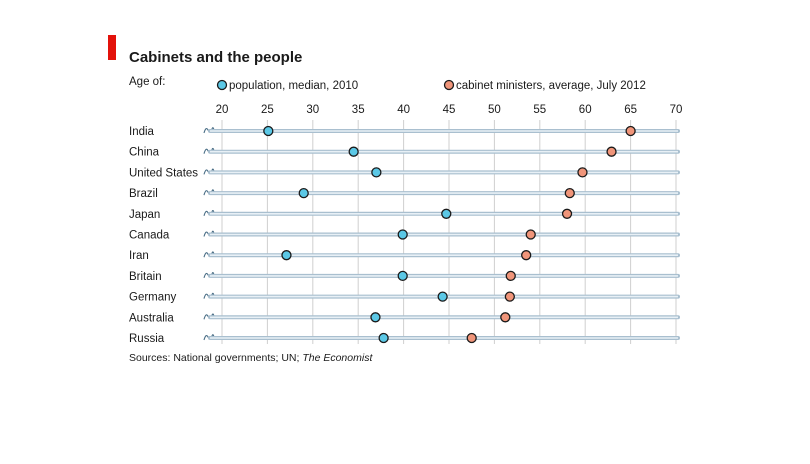  Describe the element at coordinates (358, 110) in the screenshot. I see `x-tick-label-35: 35` at that location.